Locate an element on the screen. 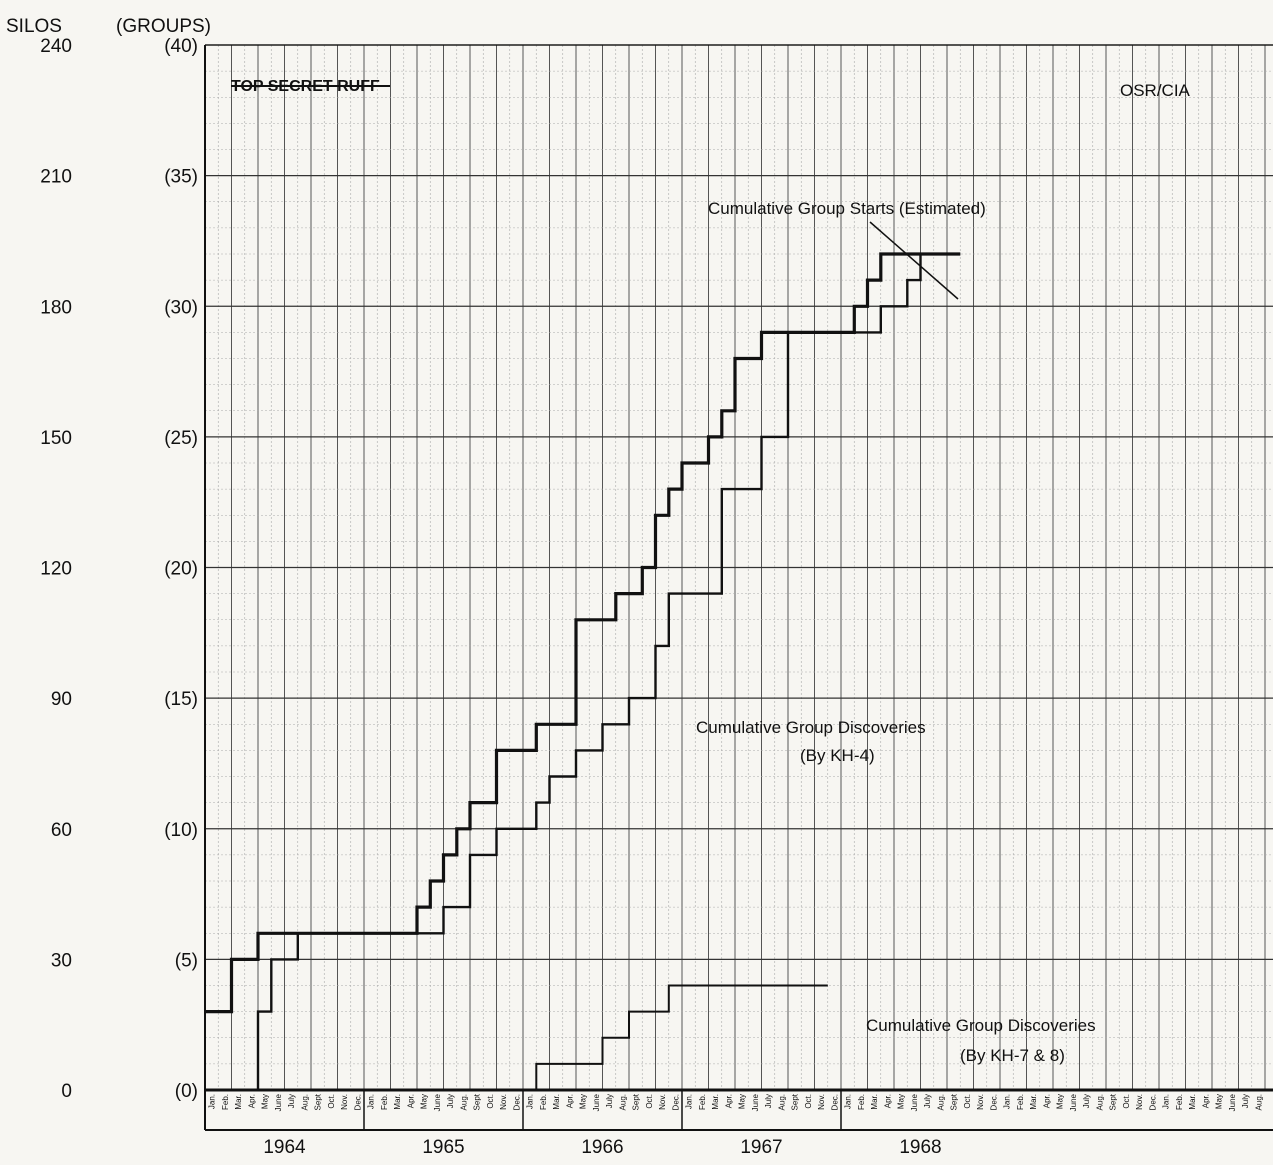 The width and height of the screenshot is (1273, 1165). year-tick-label: 1968 is located at coordinates (920, 1147).